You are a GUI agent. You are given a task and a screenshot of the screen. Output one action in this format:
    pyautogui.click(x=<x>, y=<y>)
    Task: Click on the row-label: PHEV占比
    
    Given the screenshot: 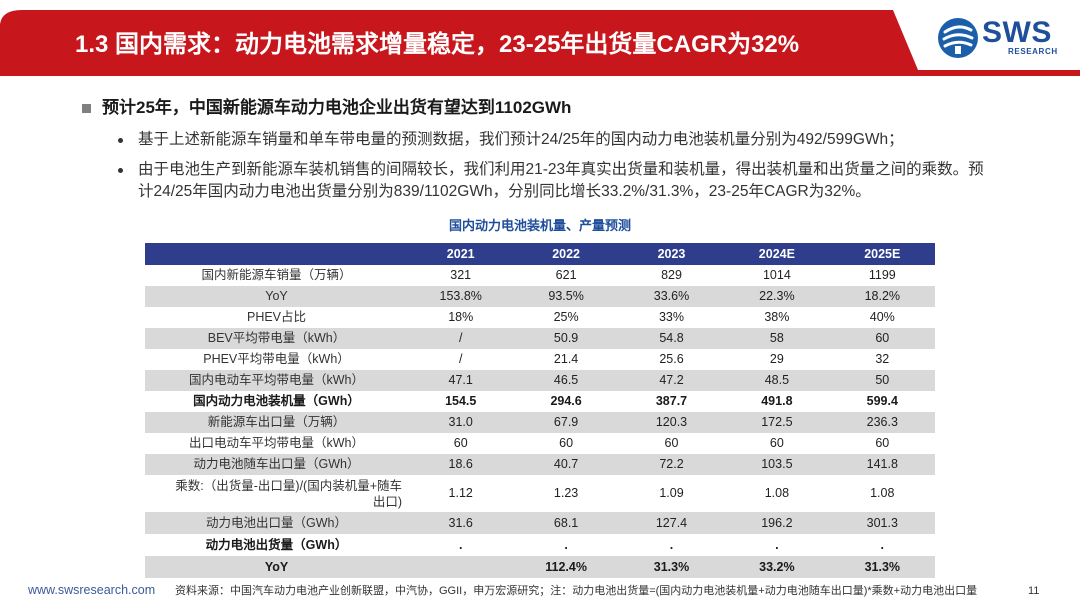 What is the action you would take?
    pyautogui.click(x=276, y=317)
    